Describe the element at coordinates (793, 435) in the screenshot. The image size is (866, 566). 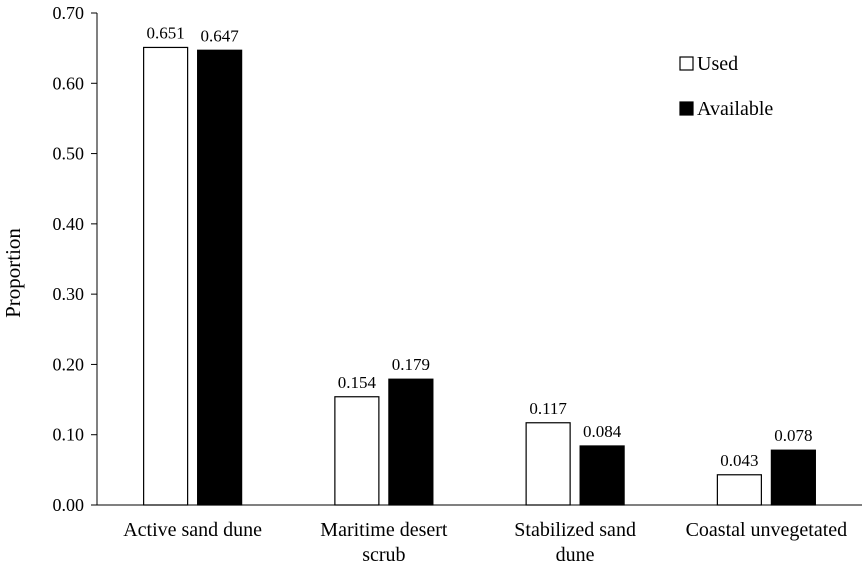
I see `data-label-available: 0.078` at that location.